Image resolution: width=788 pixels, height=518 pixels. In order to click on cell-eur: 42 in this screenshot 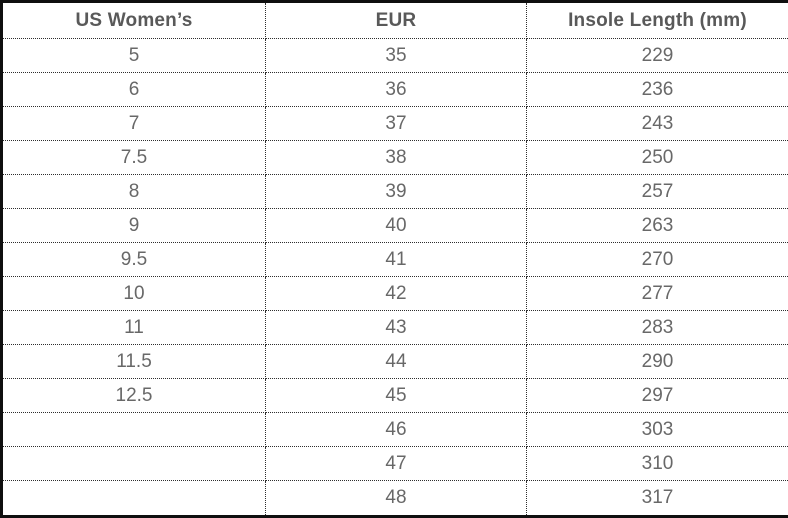, I will do `click(396, 294)`.